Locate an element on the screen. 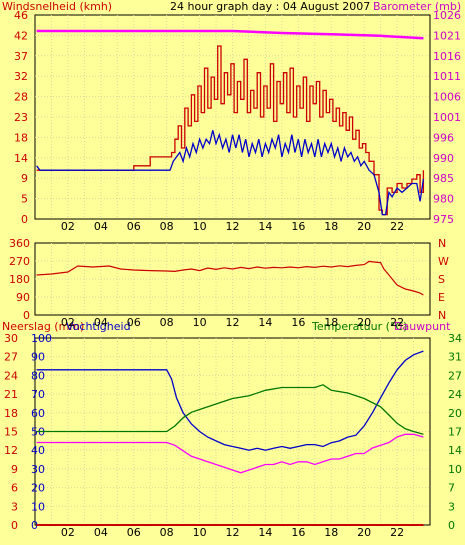 Image resolution: width=465 pixels, height=545 pixels. y-tick-label-rain: 6 is located at coordinates (14, 488).